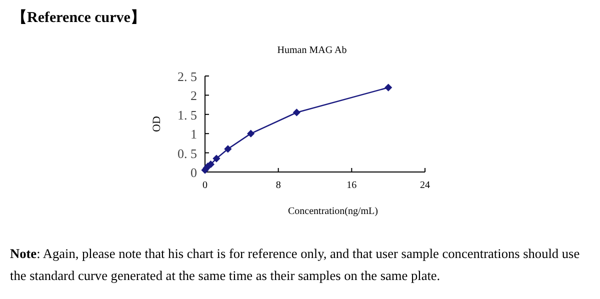 The height and width of the screenshot is (299, 600). What do you see at coordinates (79, 17) in the screenshot?
I see `text: 【Reference curve】` at bounding box center [79, 17].